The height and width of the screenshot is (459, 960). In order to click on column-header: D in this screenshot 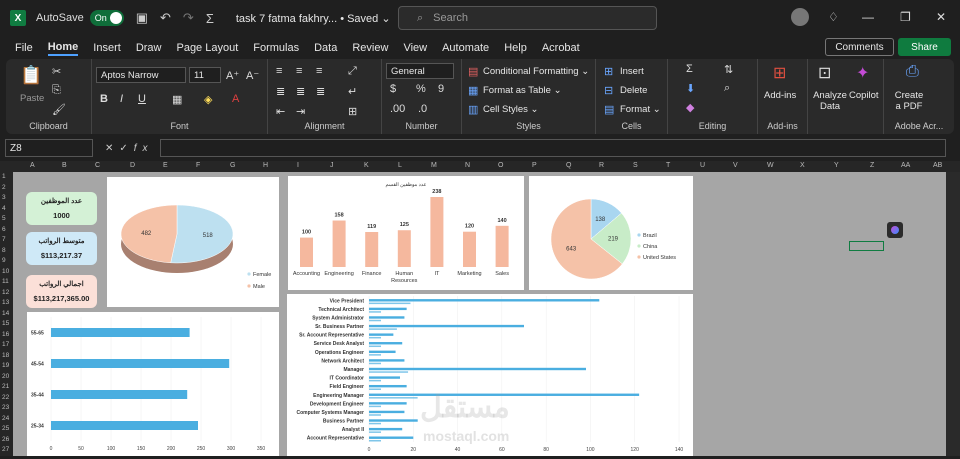, I will do `click(133, 165)`.